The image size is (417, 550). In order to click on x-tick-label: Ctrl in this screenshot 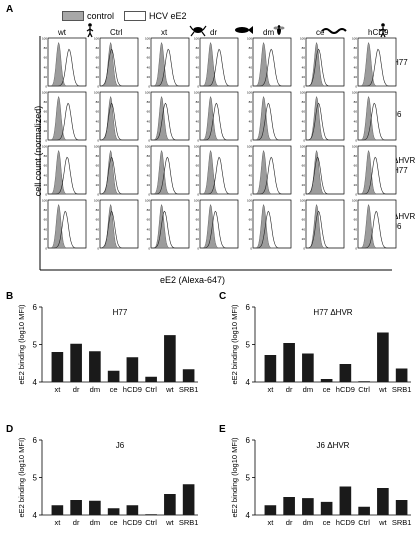, I will do `click(151, 522)`.